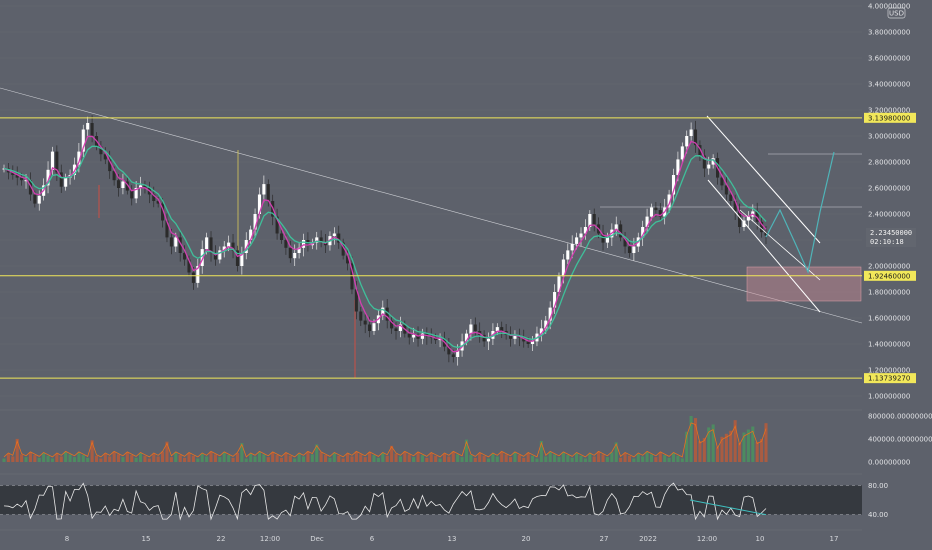 The width and height of the screenshot is (932, 550). I want to click on price-tick-label: 1.80000000, so click(889, 293).